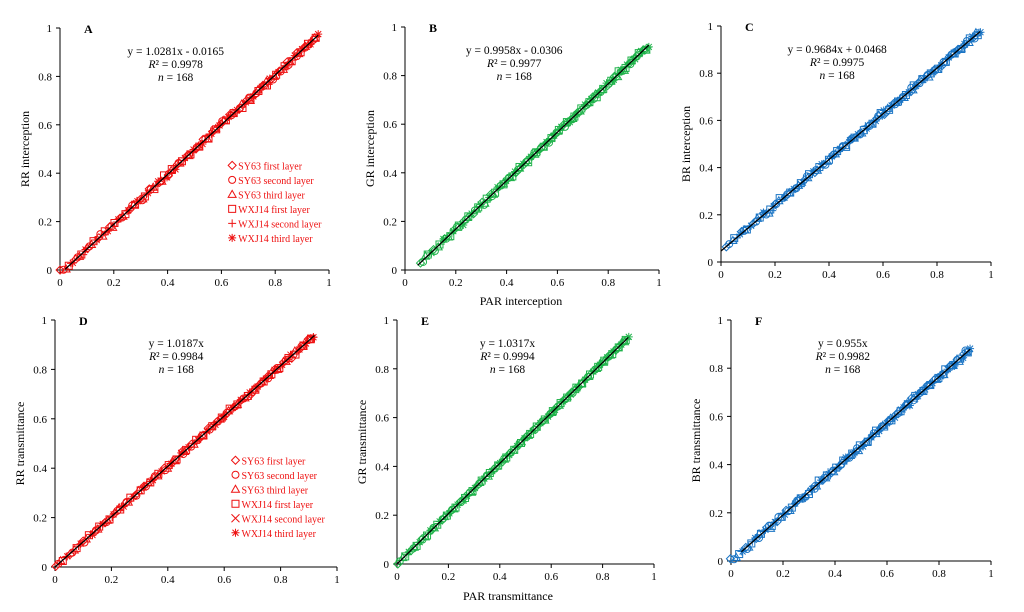 This screenshot has height=612, width=1024. Describe the element at coordinates (45, 77) in the screenshot. I see `y-tick-label: 0.8` at that location.